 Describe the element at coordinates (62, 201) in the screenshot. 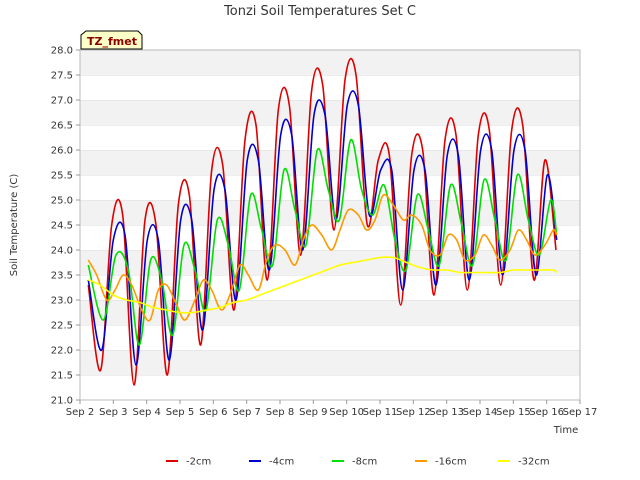

I see `y-tick-label: 25.0` at that location.